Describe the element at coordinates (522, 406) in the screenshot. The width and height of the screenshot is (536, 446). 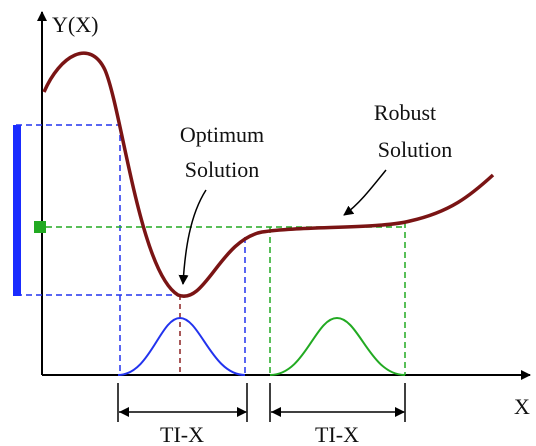
I see `x-axis-label: X` at that location.